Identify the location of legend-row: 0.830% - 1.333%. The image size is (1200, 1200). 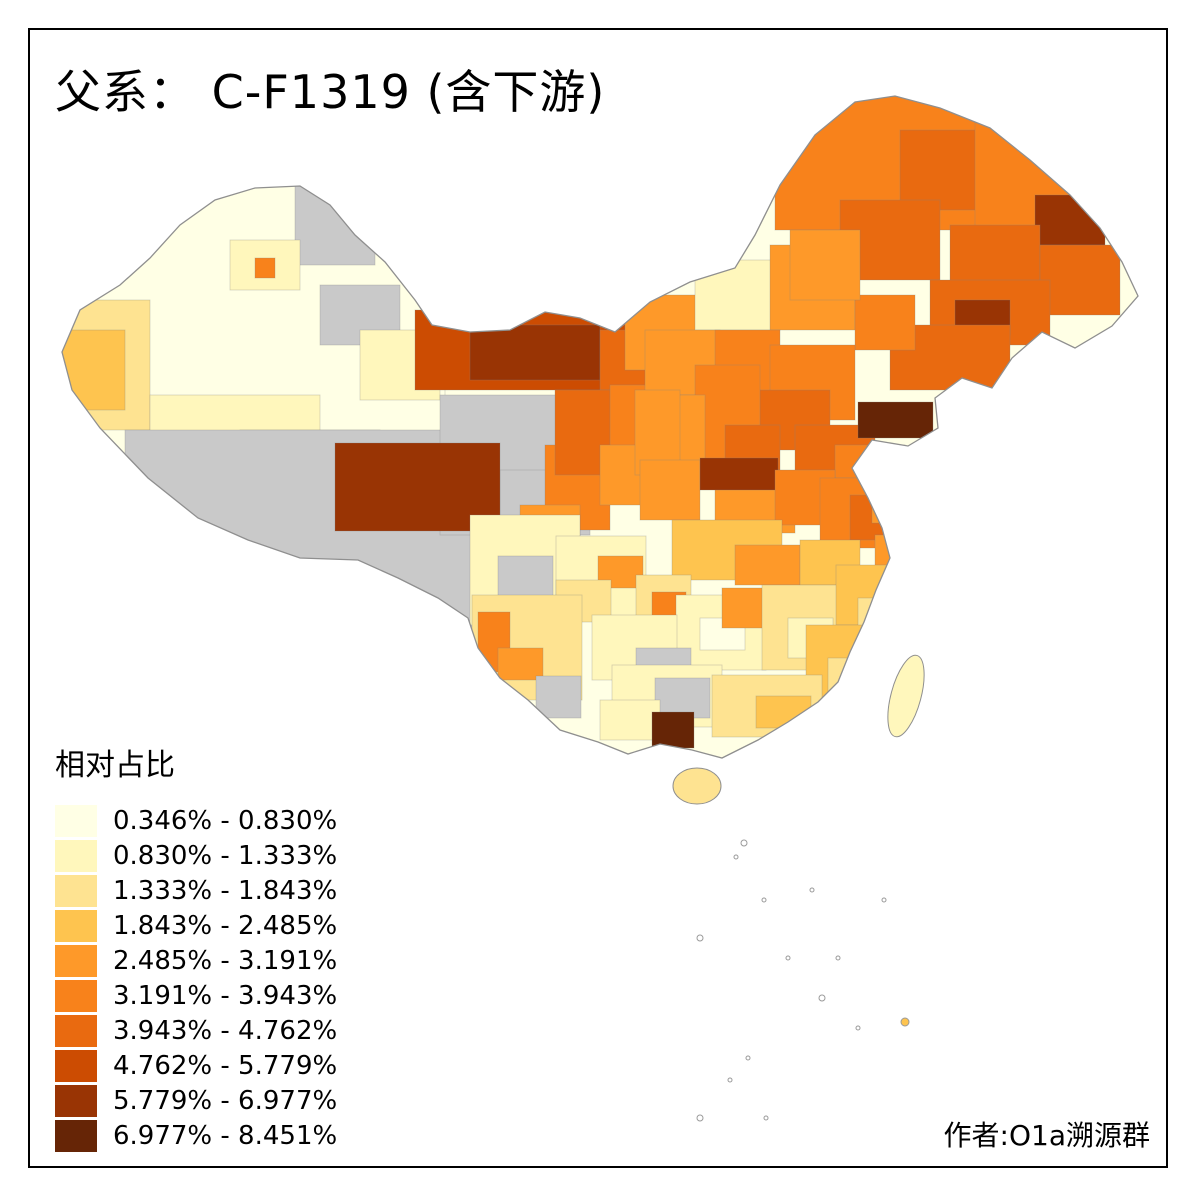
(196, 855).